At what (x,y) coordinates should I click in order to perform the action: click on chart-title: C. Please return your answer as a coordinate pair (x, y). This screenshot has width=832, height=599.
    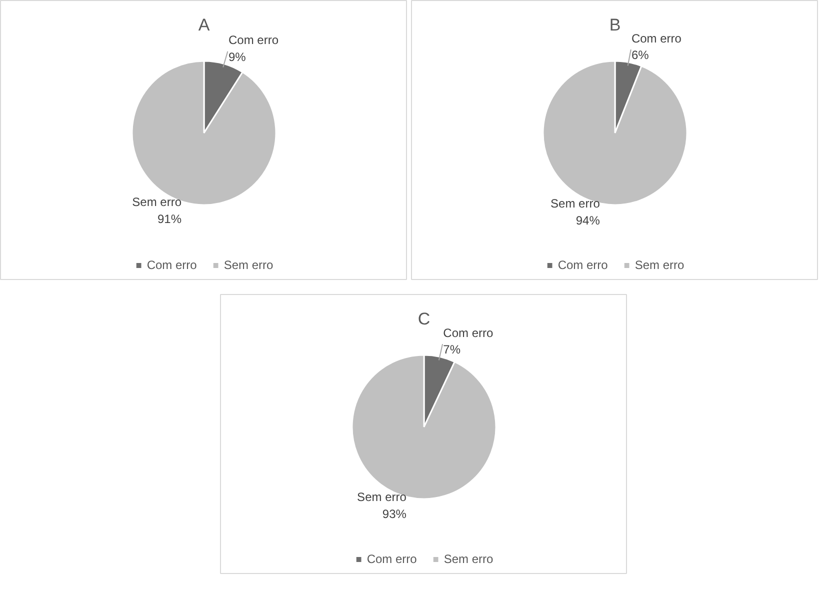
    Looking at the image, I should click on (424, 318).